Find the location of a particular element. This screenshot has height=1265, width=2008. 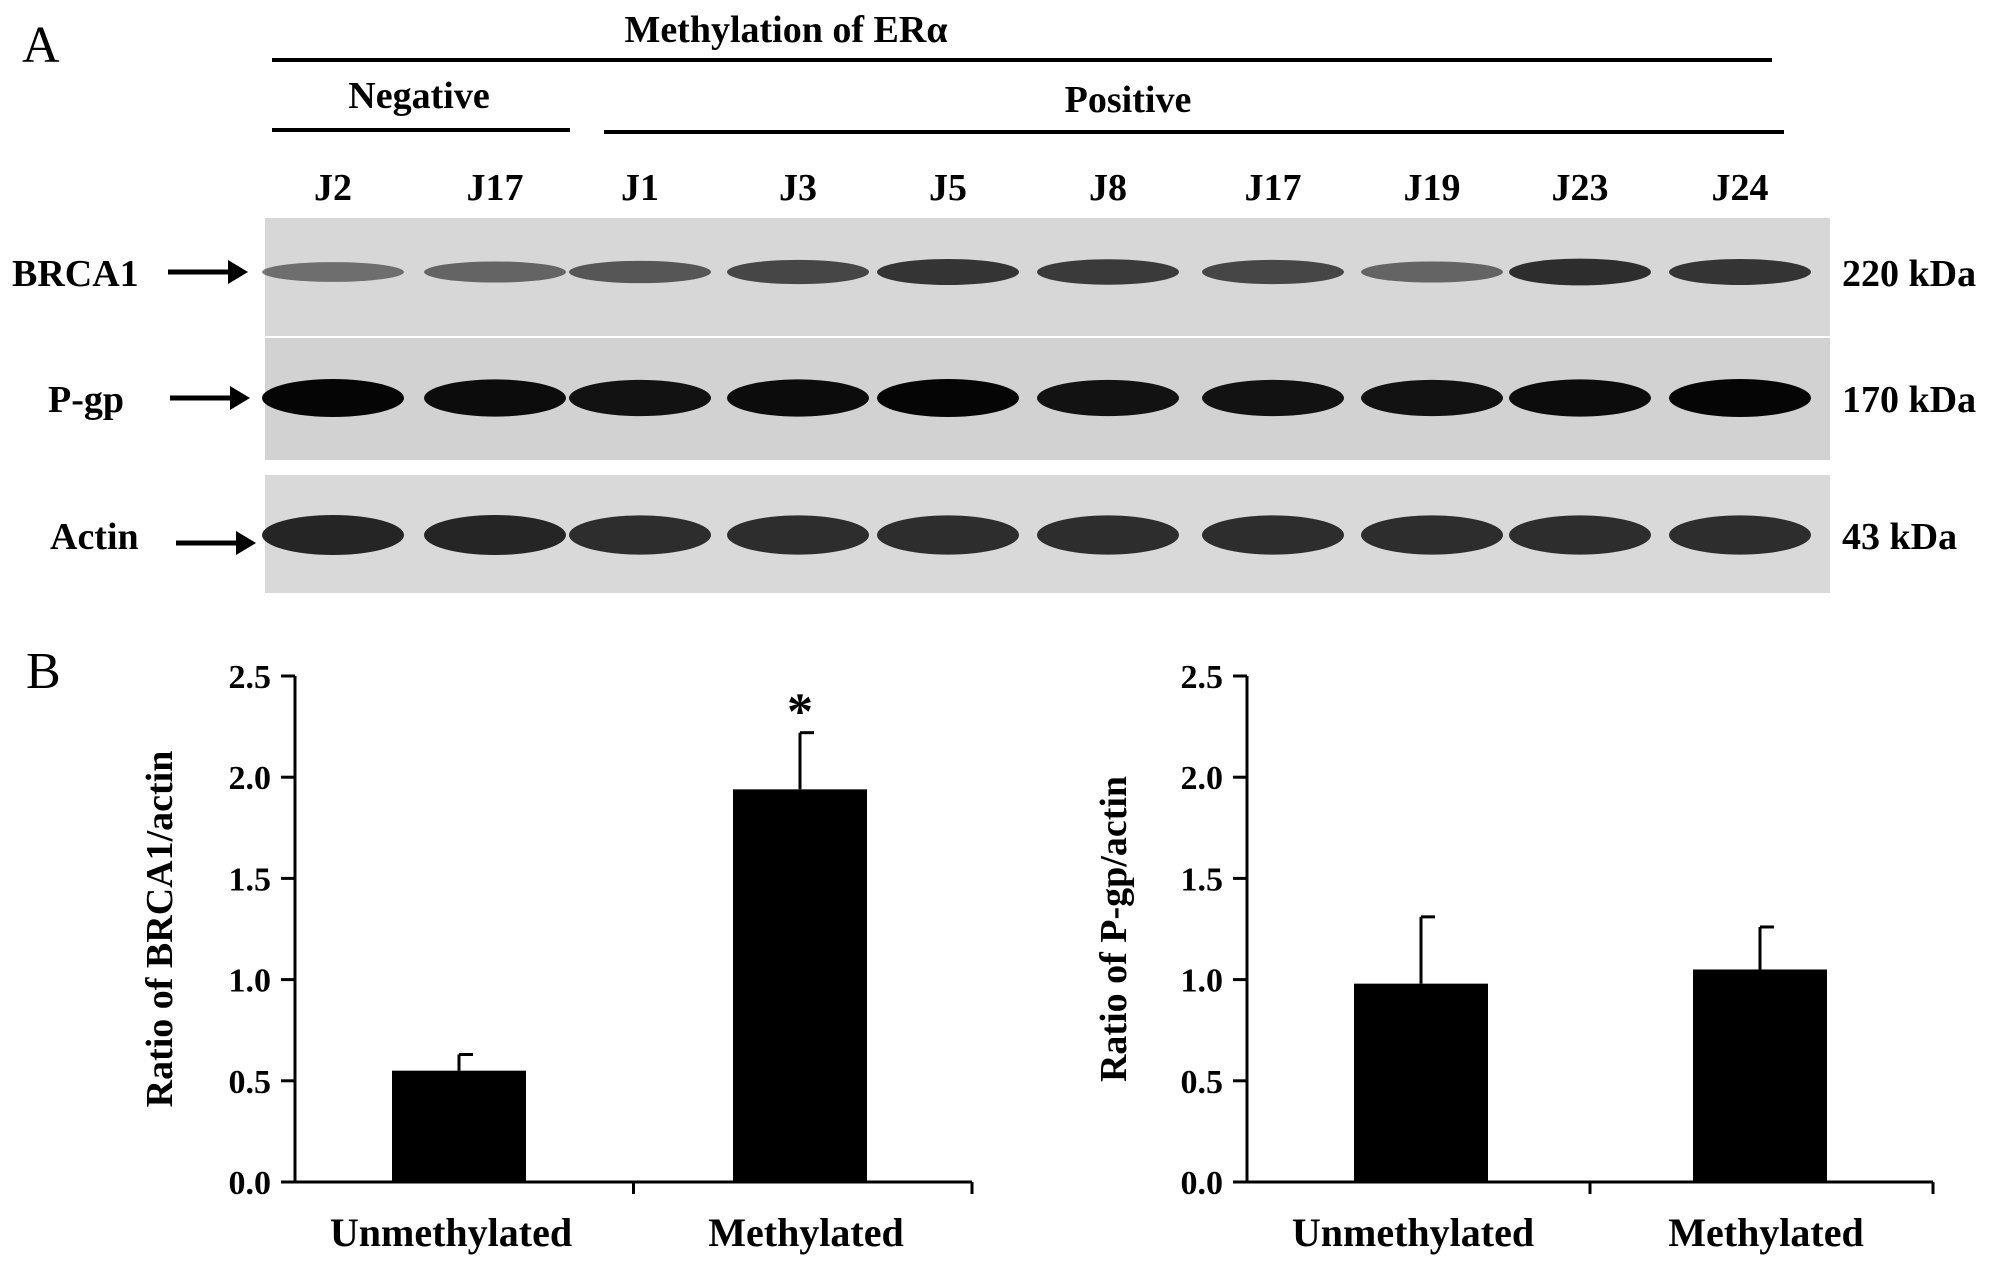

lane-label: J1 is located at coordinates (640, 188).